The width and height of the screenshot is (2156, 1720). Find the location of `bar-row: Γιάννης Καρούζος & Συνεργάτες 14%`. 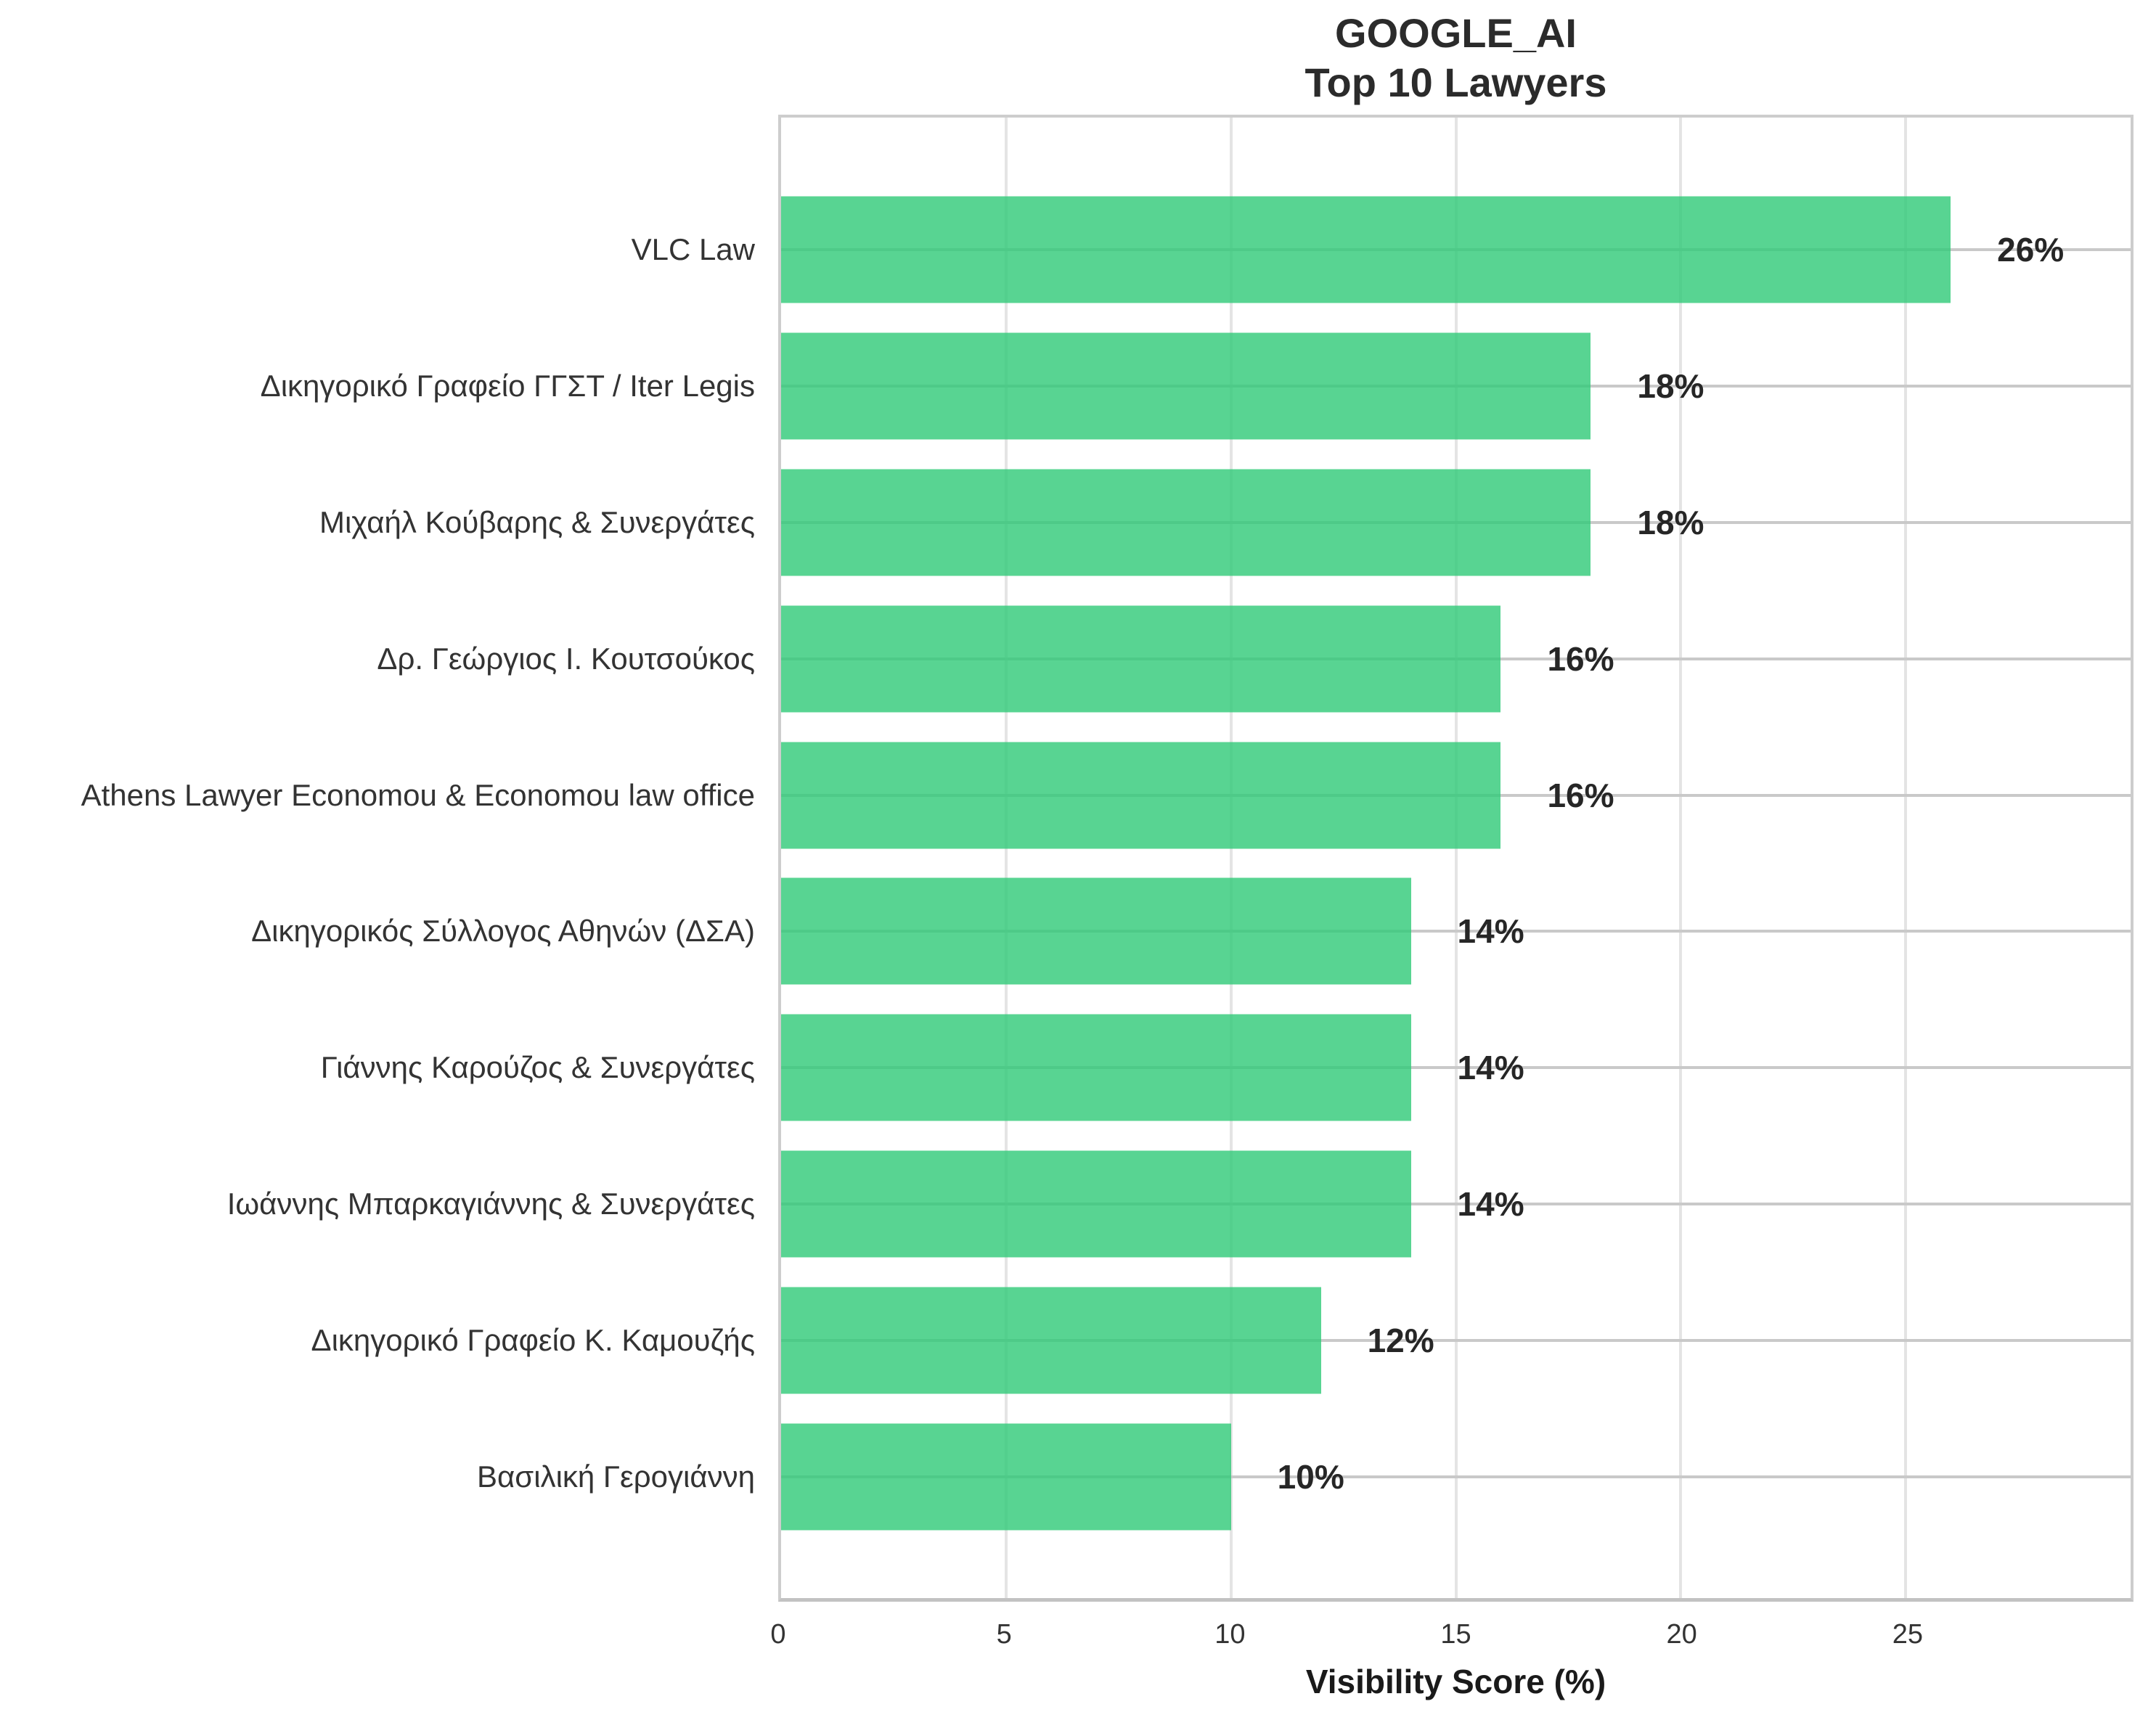

bar-row: Γιάννης Καρούζος & Συνεργάτες 14% is located at coordinates (1226, 1067).